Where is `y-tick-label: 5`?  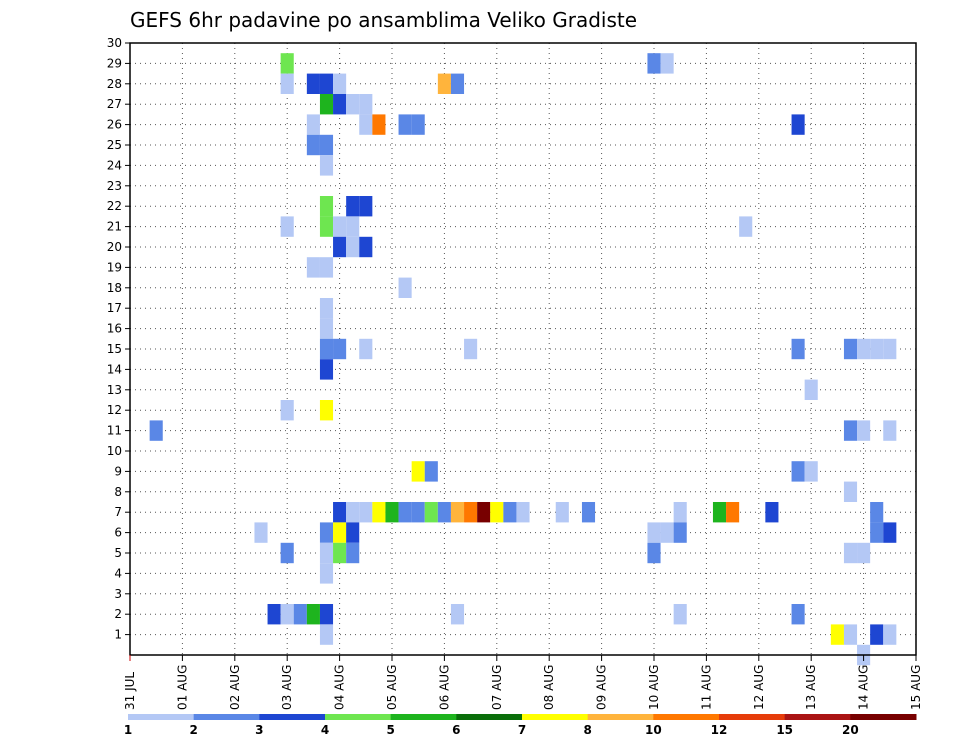 y-tick-label: 5 is located at coordinates (118, 553).